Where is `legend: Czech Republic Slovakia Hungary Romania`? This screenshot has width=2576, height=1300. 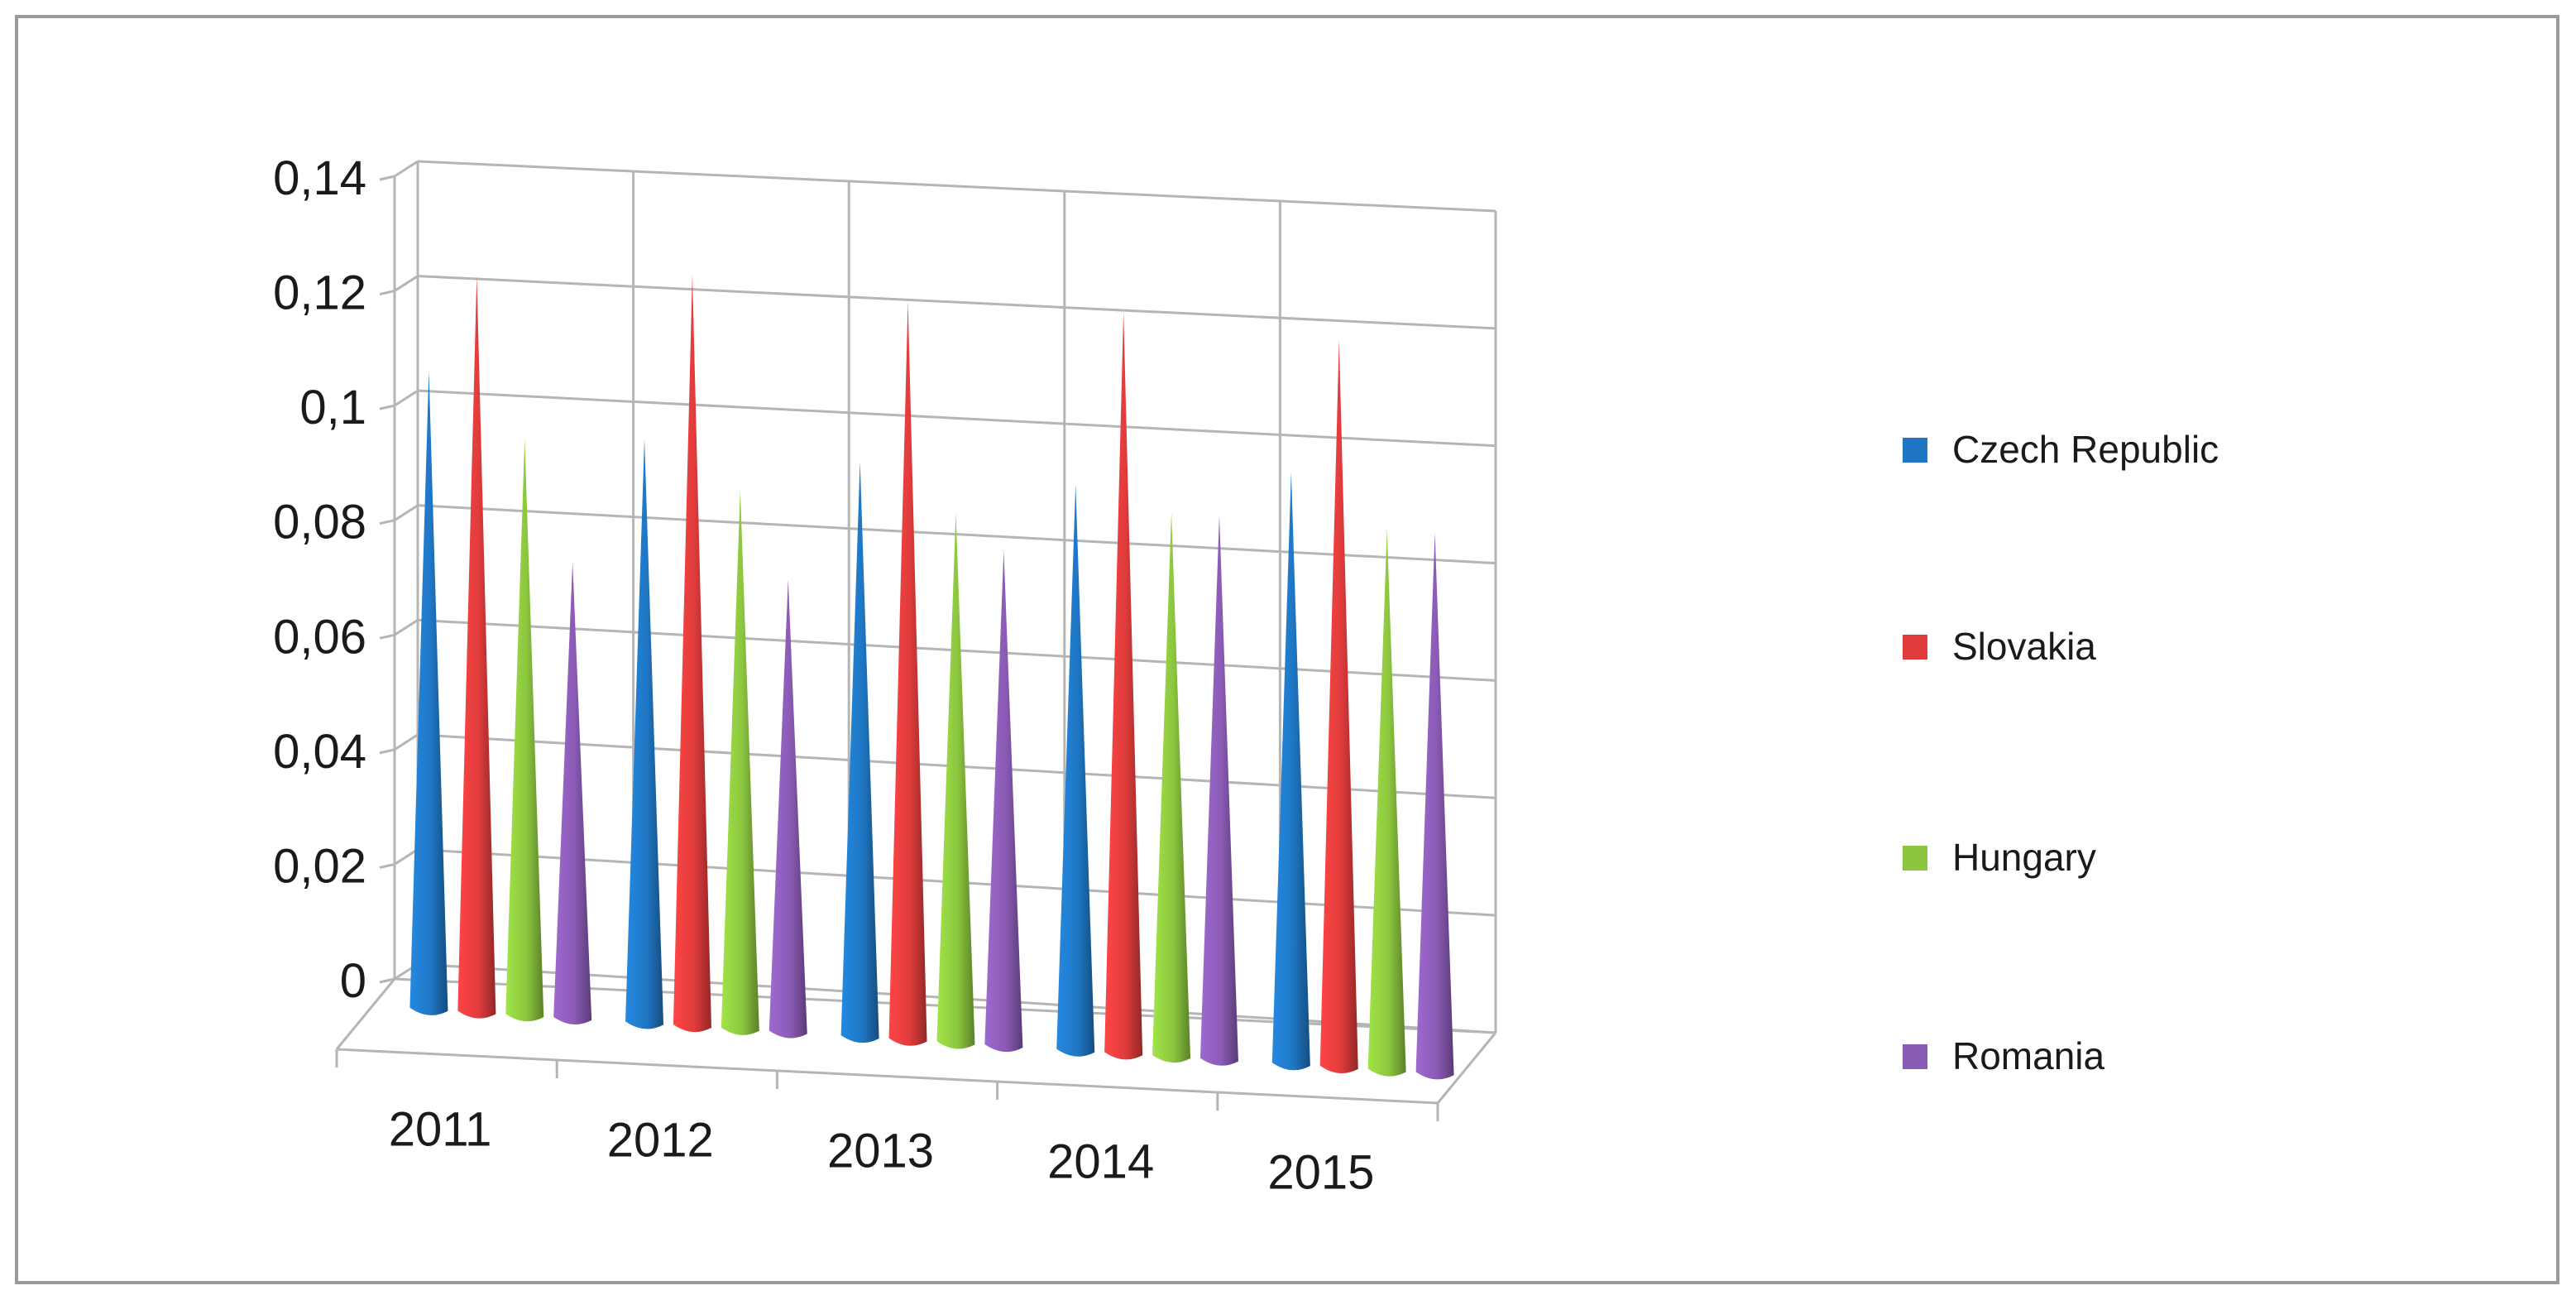
legend: Czech Republic Slovakia Hungary Romania is located at coordinates (2061, 752).